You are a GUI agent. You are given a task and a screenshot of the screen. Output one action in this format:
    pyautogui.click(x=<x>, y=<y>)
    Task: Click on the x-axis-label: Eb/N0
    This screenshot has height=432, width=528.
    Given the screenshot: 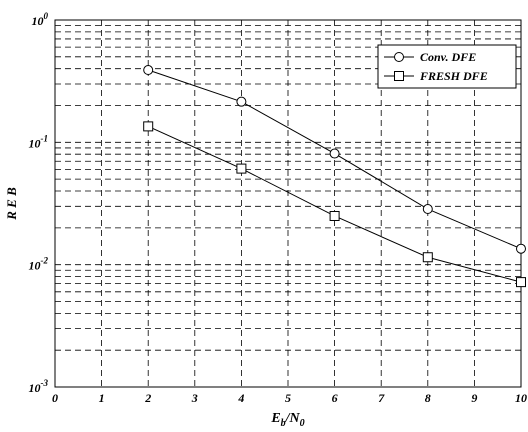 What is the action you would take?
    pyautogui.click(x=287, y=420)
    